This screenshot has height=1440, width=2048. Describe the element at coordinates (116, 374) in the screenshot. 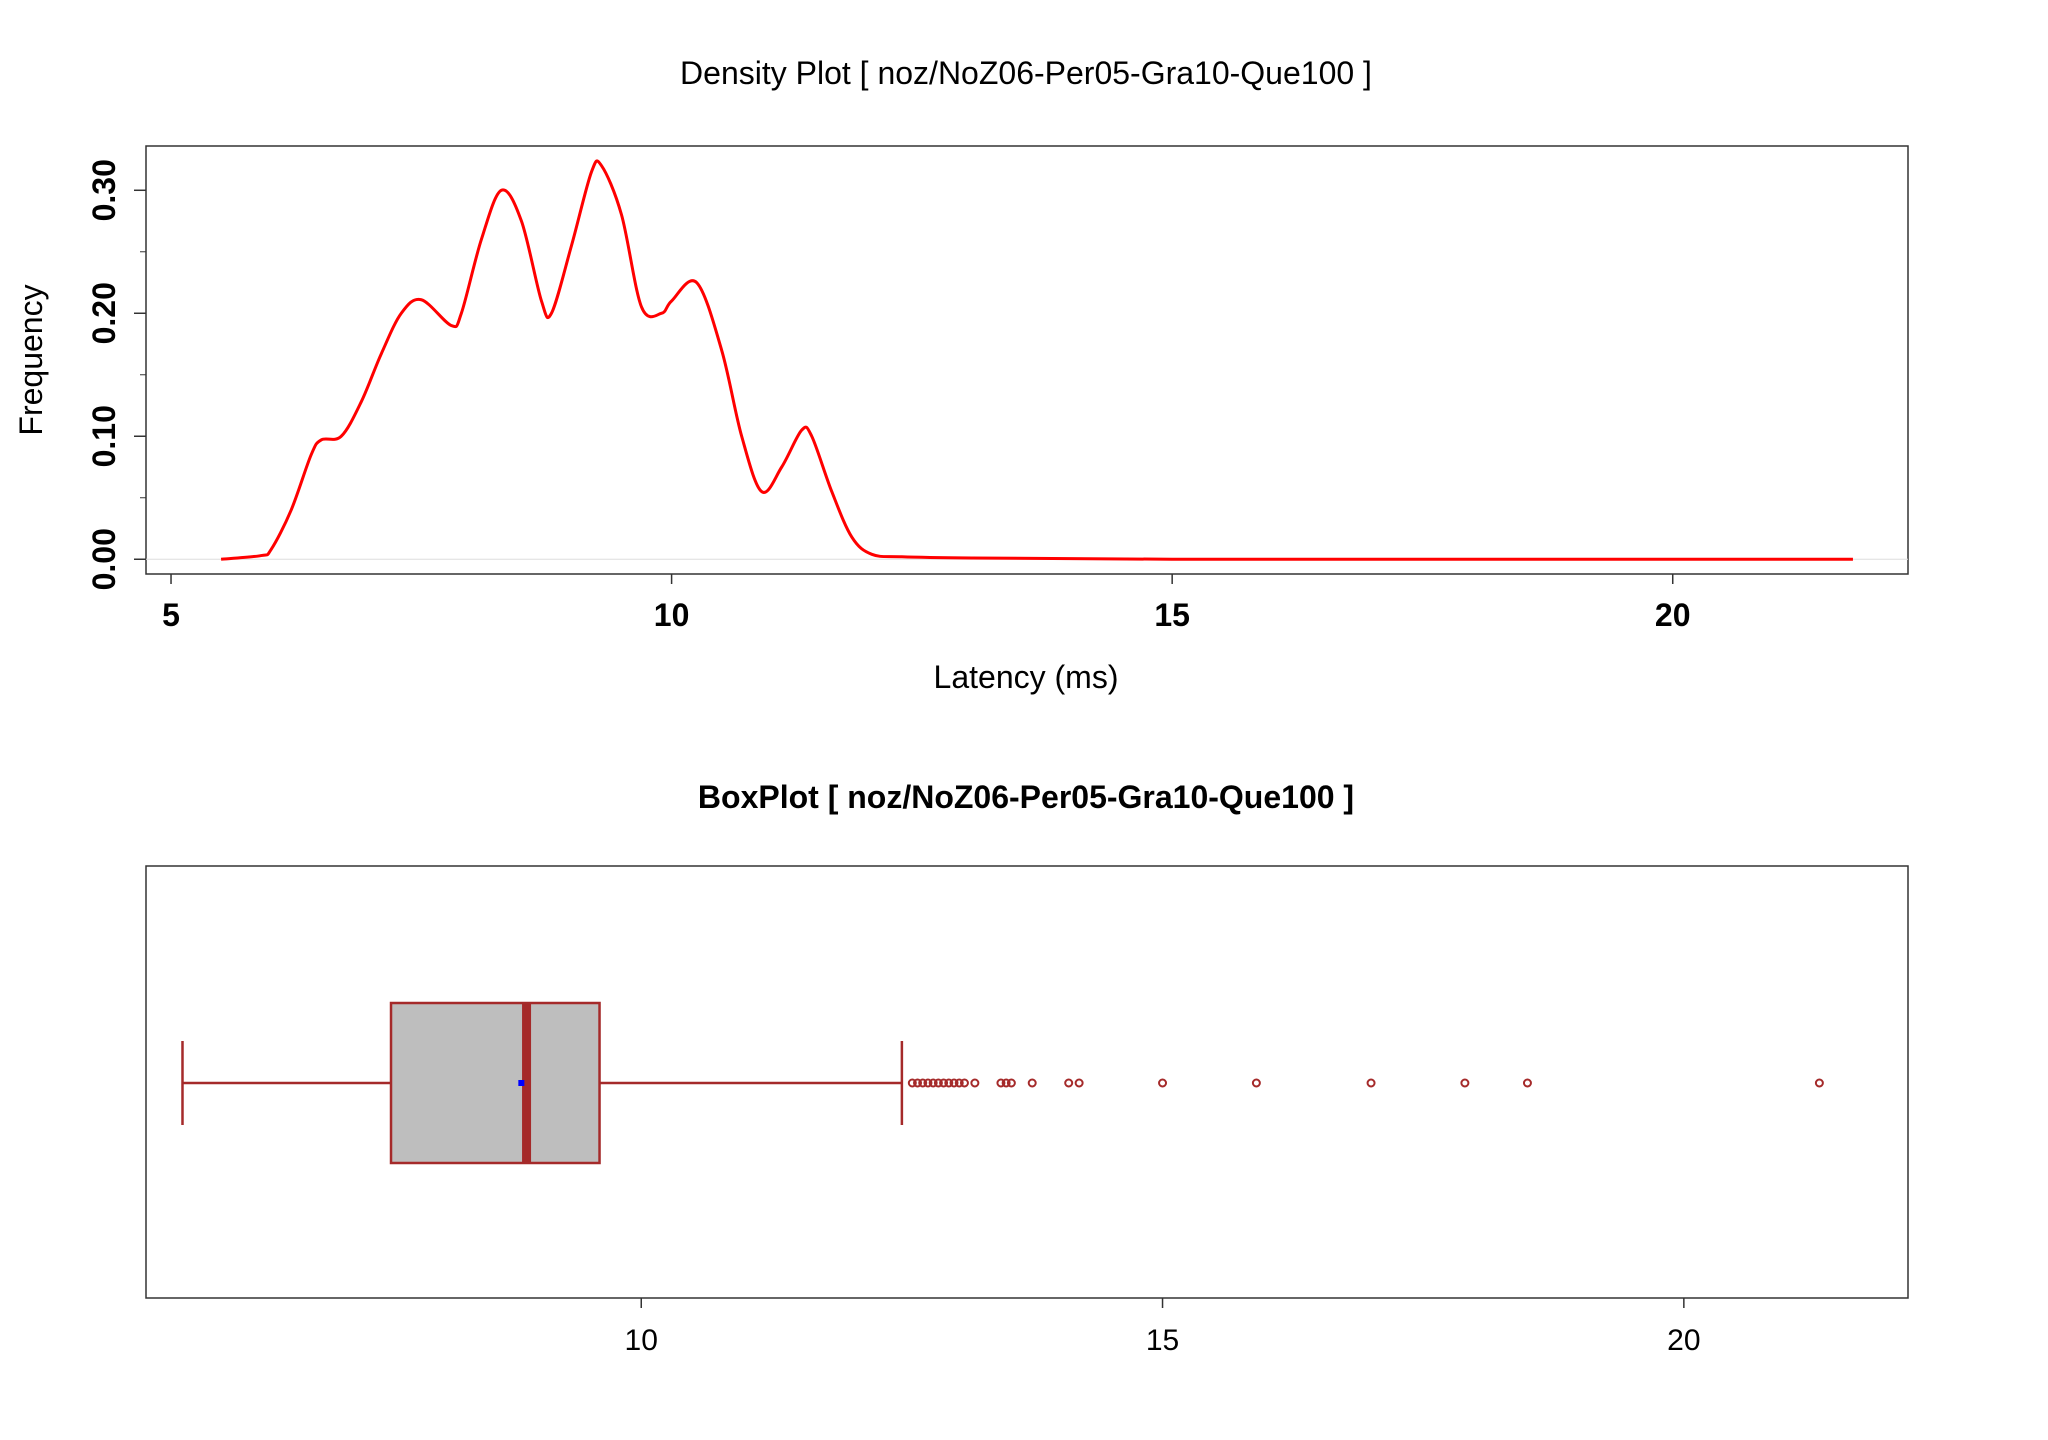

I see `density-y-axis: 0.00 0.10 0.20 0.30` at that location.